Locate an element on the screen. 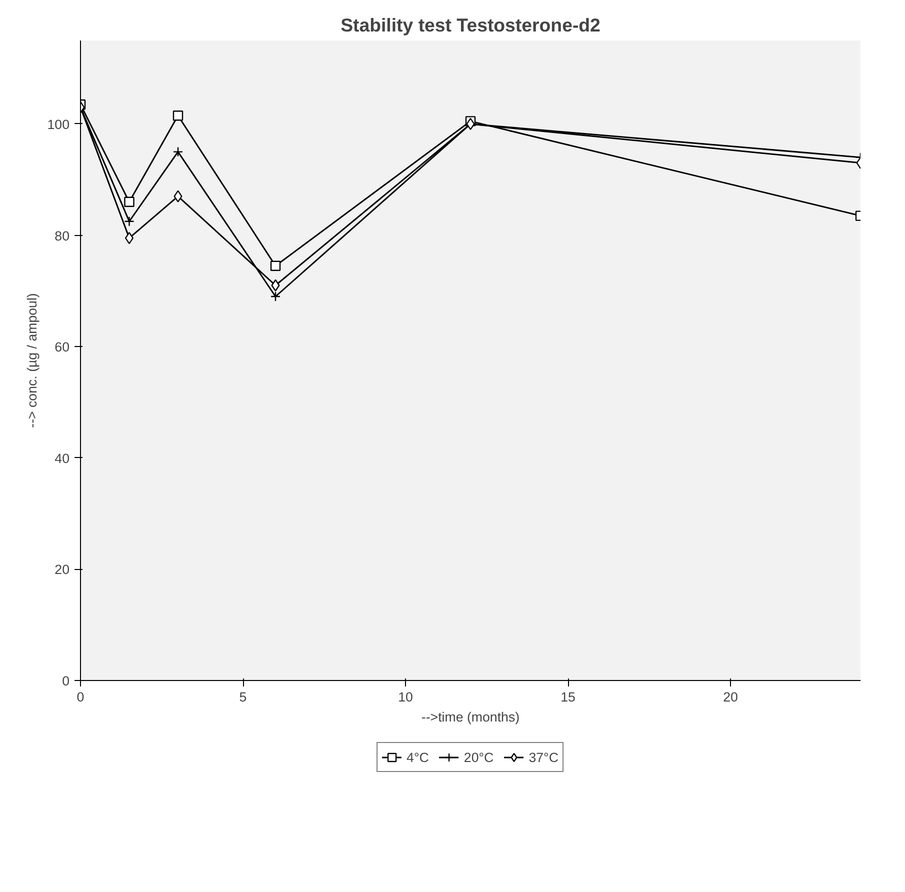  legend-label: 4°C is located at coordinates (417, 757).